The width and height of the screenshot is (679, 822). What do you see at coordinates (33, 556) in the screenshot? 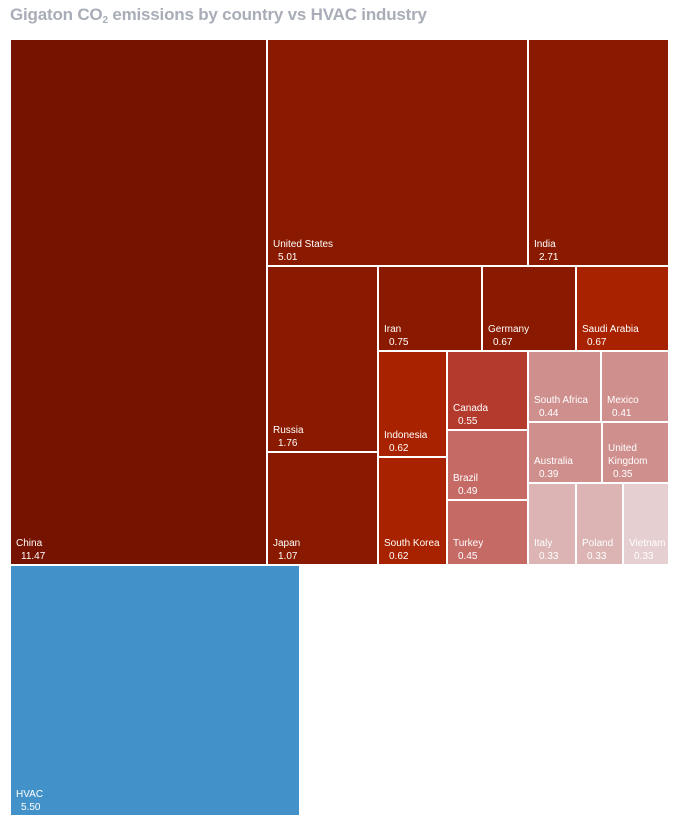
I see `tile-value-china: 11.47` at bounding box center [33, 556].